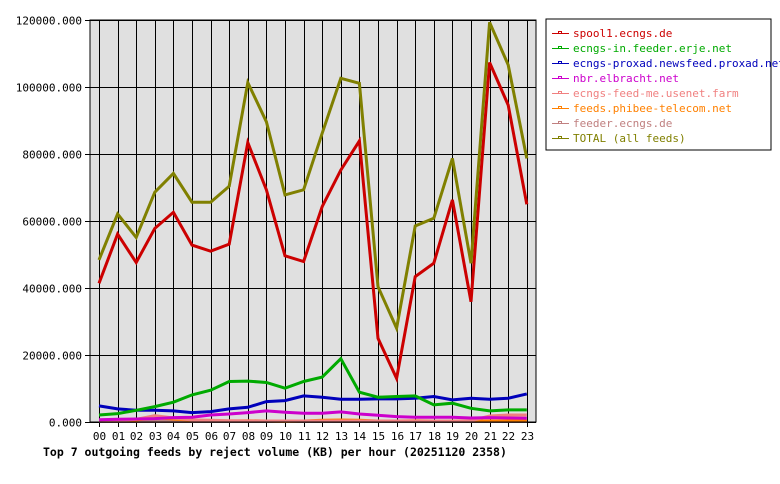  Describe the element at coordinates (304, 436) in the screenshot. I see `x-tick-label: 11` at that location.